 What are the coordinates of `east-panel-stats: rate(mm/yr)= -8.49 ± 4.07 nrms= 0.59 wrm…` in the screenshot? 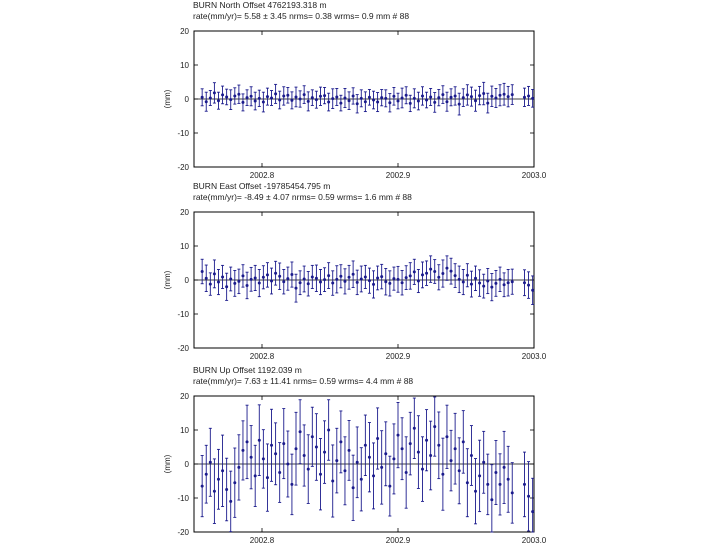 It's located at (302, 197).